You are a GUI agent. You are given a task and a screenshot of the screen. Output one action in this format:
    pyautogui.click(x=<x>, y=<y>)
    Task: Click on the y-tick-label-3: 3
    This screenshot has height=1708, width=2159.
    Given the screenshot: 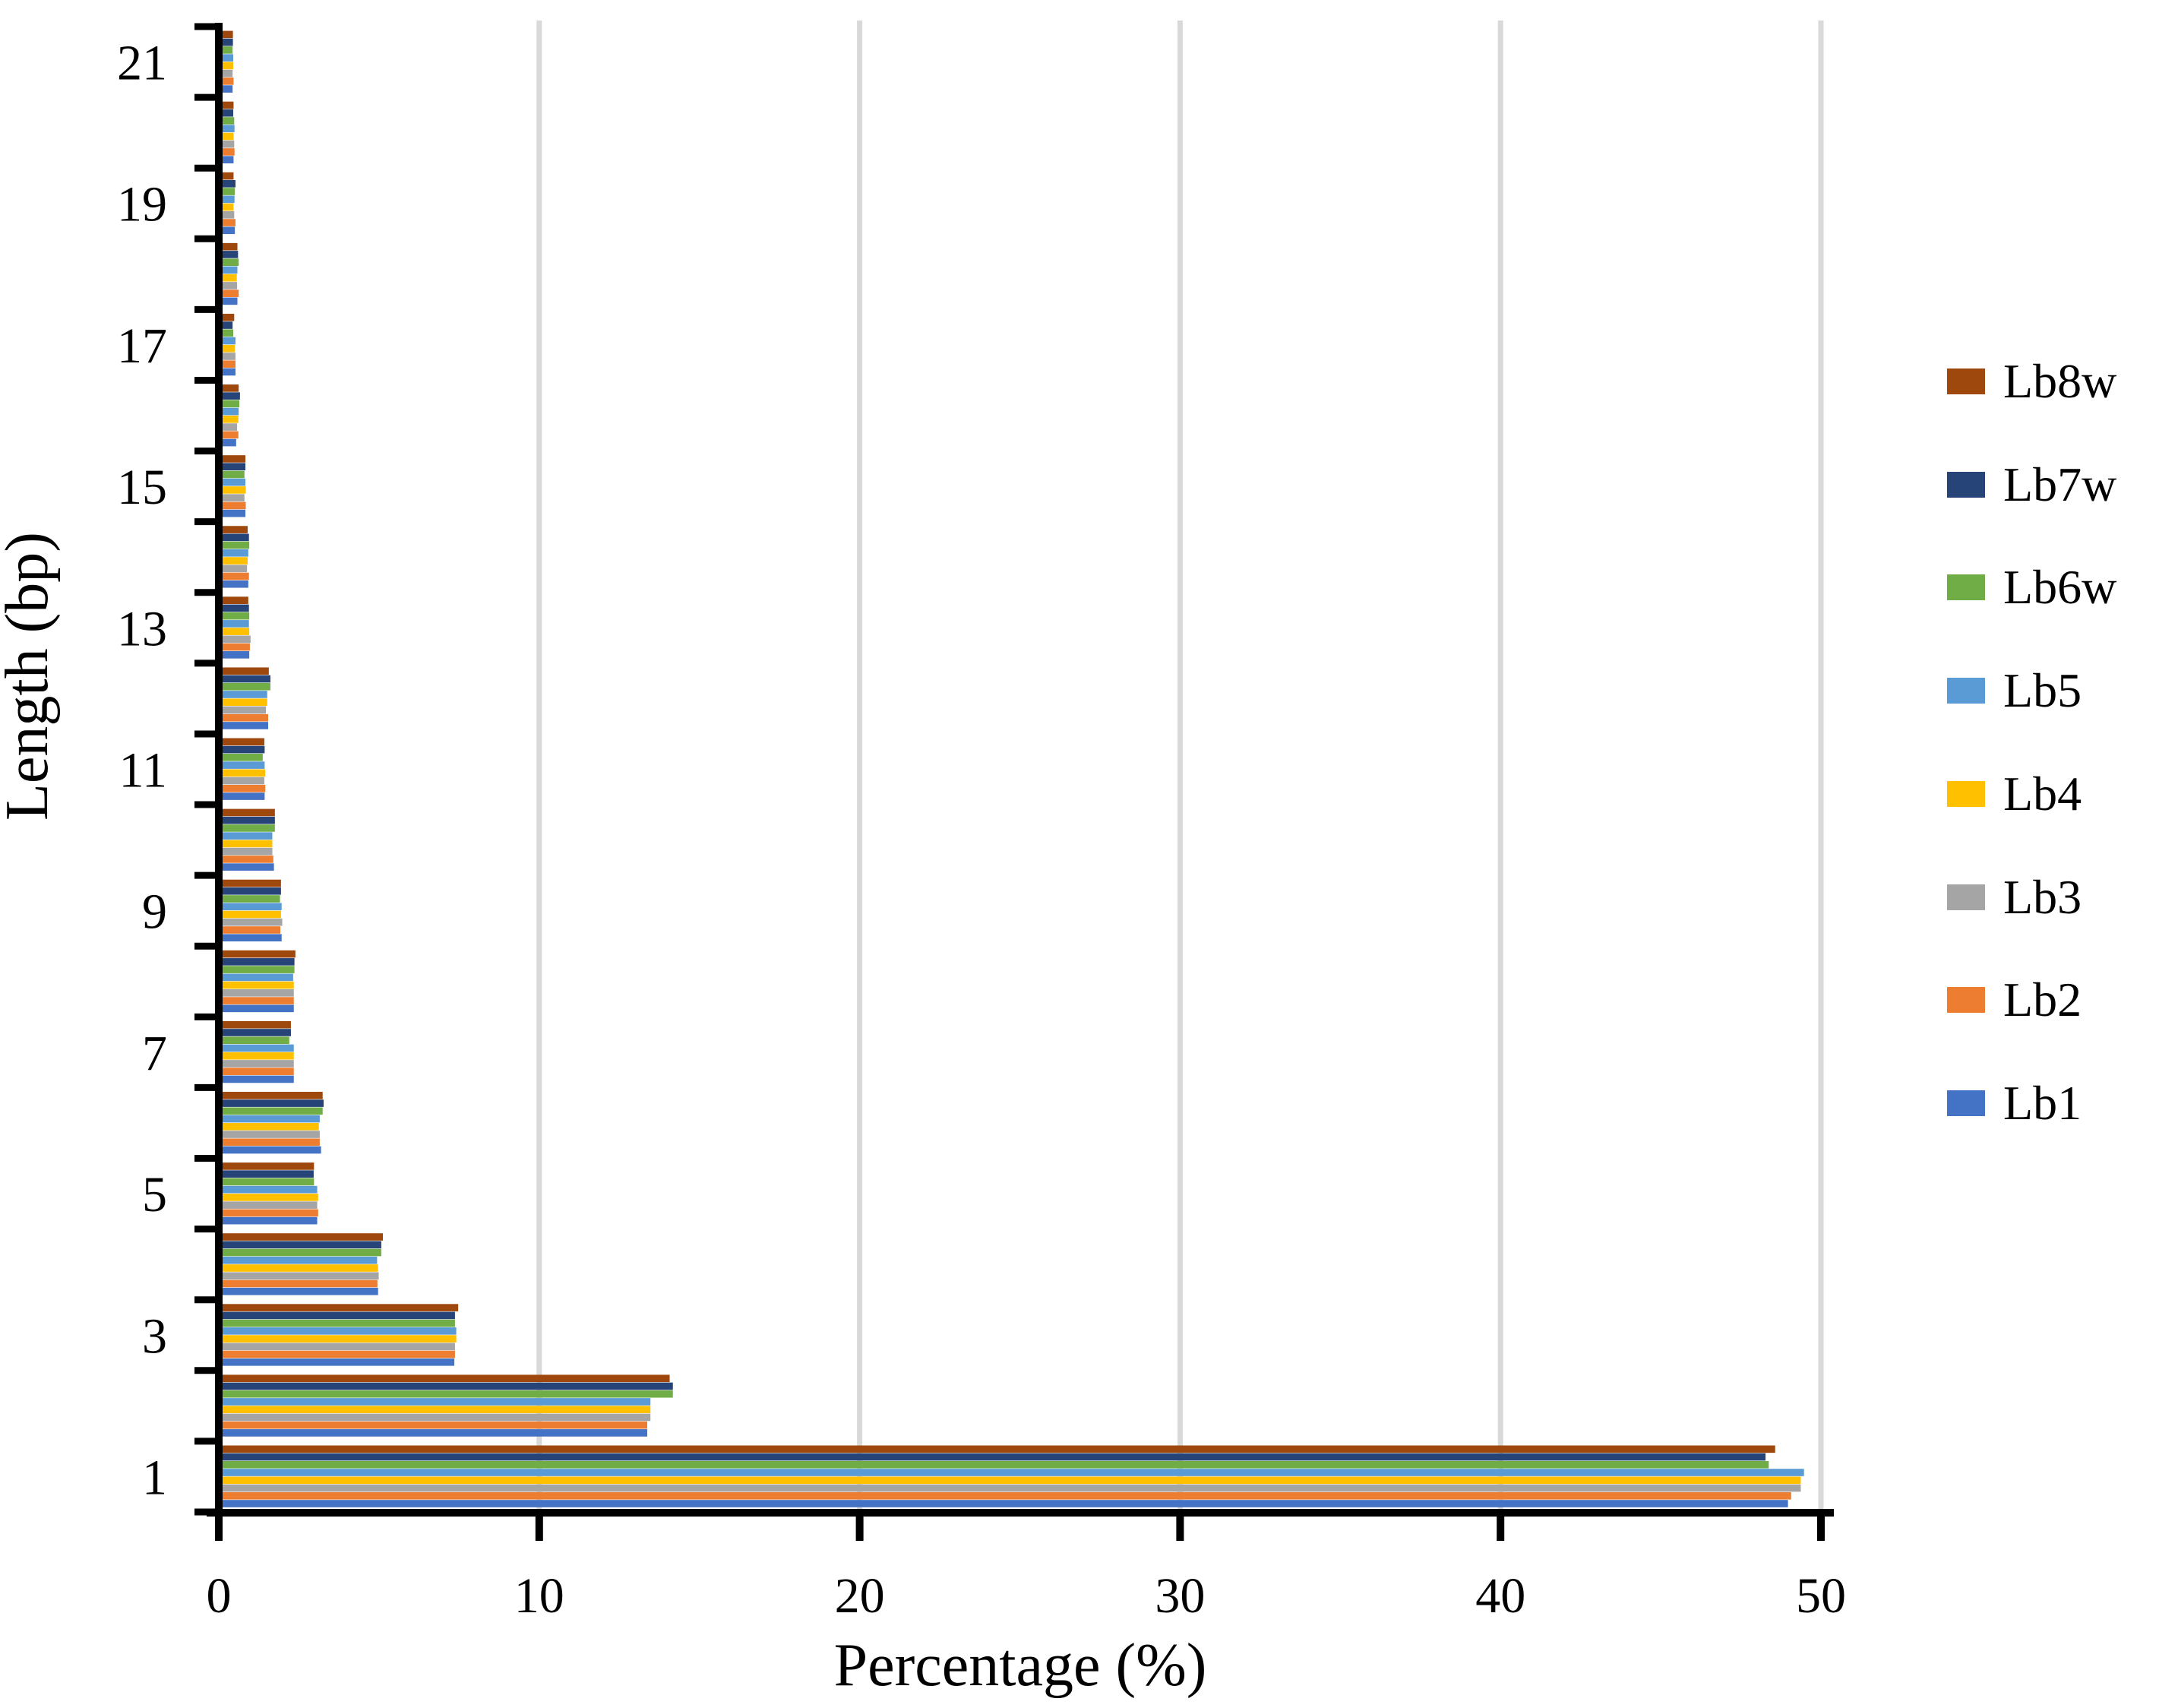 What is the action you would take?
    pyautogui.click(x=155, y=1336)
    